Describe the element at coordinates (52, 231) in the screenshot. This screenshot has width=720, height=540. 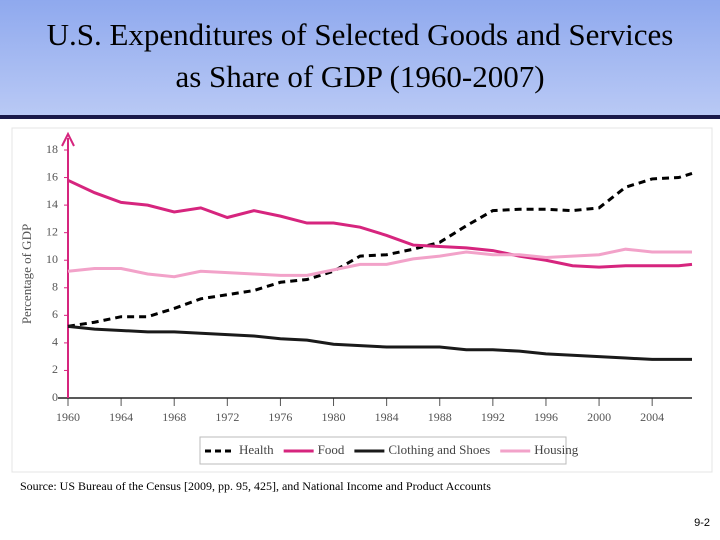
I see `y-tick-label: 12` at that location.